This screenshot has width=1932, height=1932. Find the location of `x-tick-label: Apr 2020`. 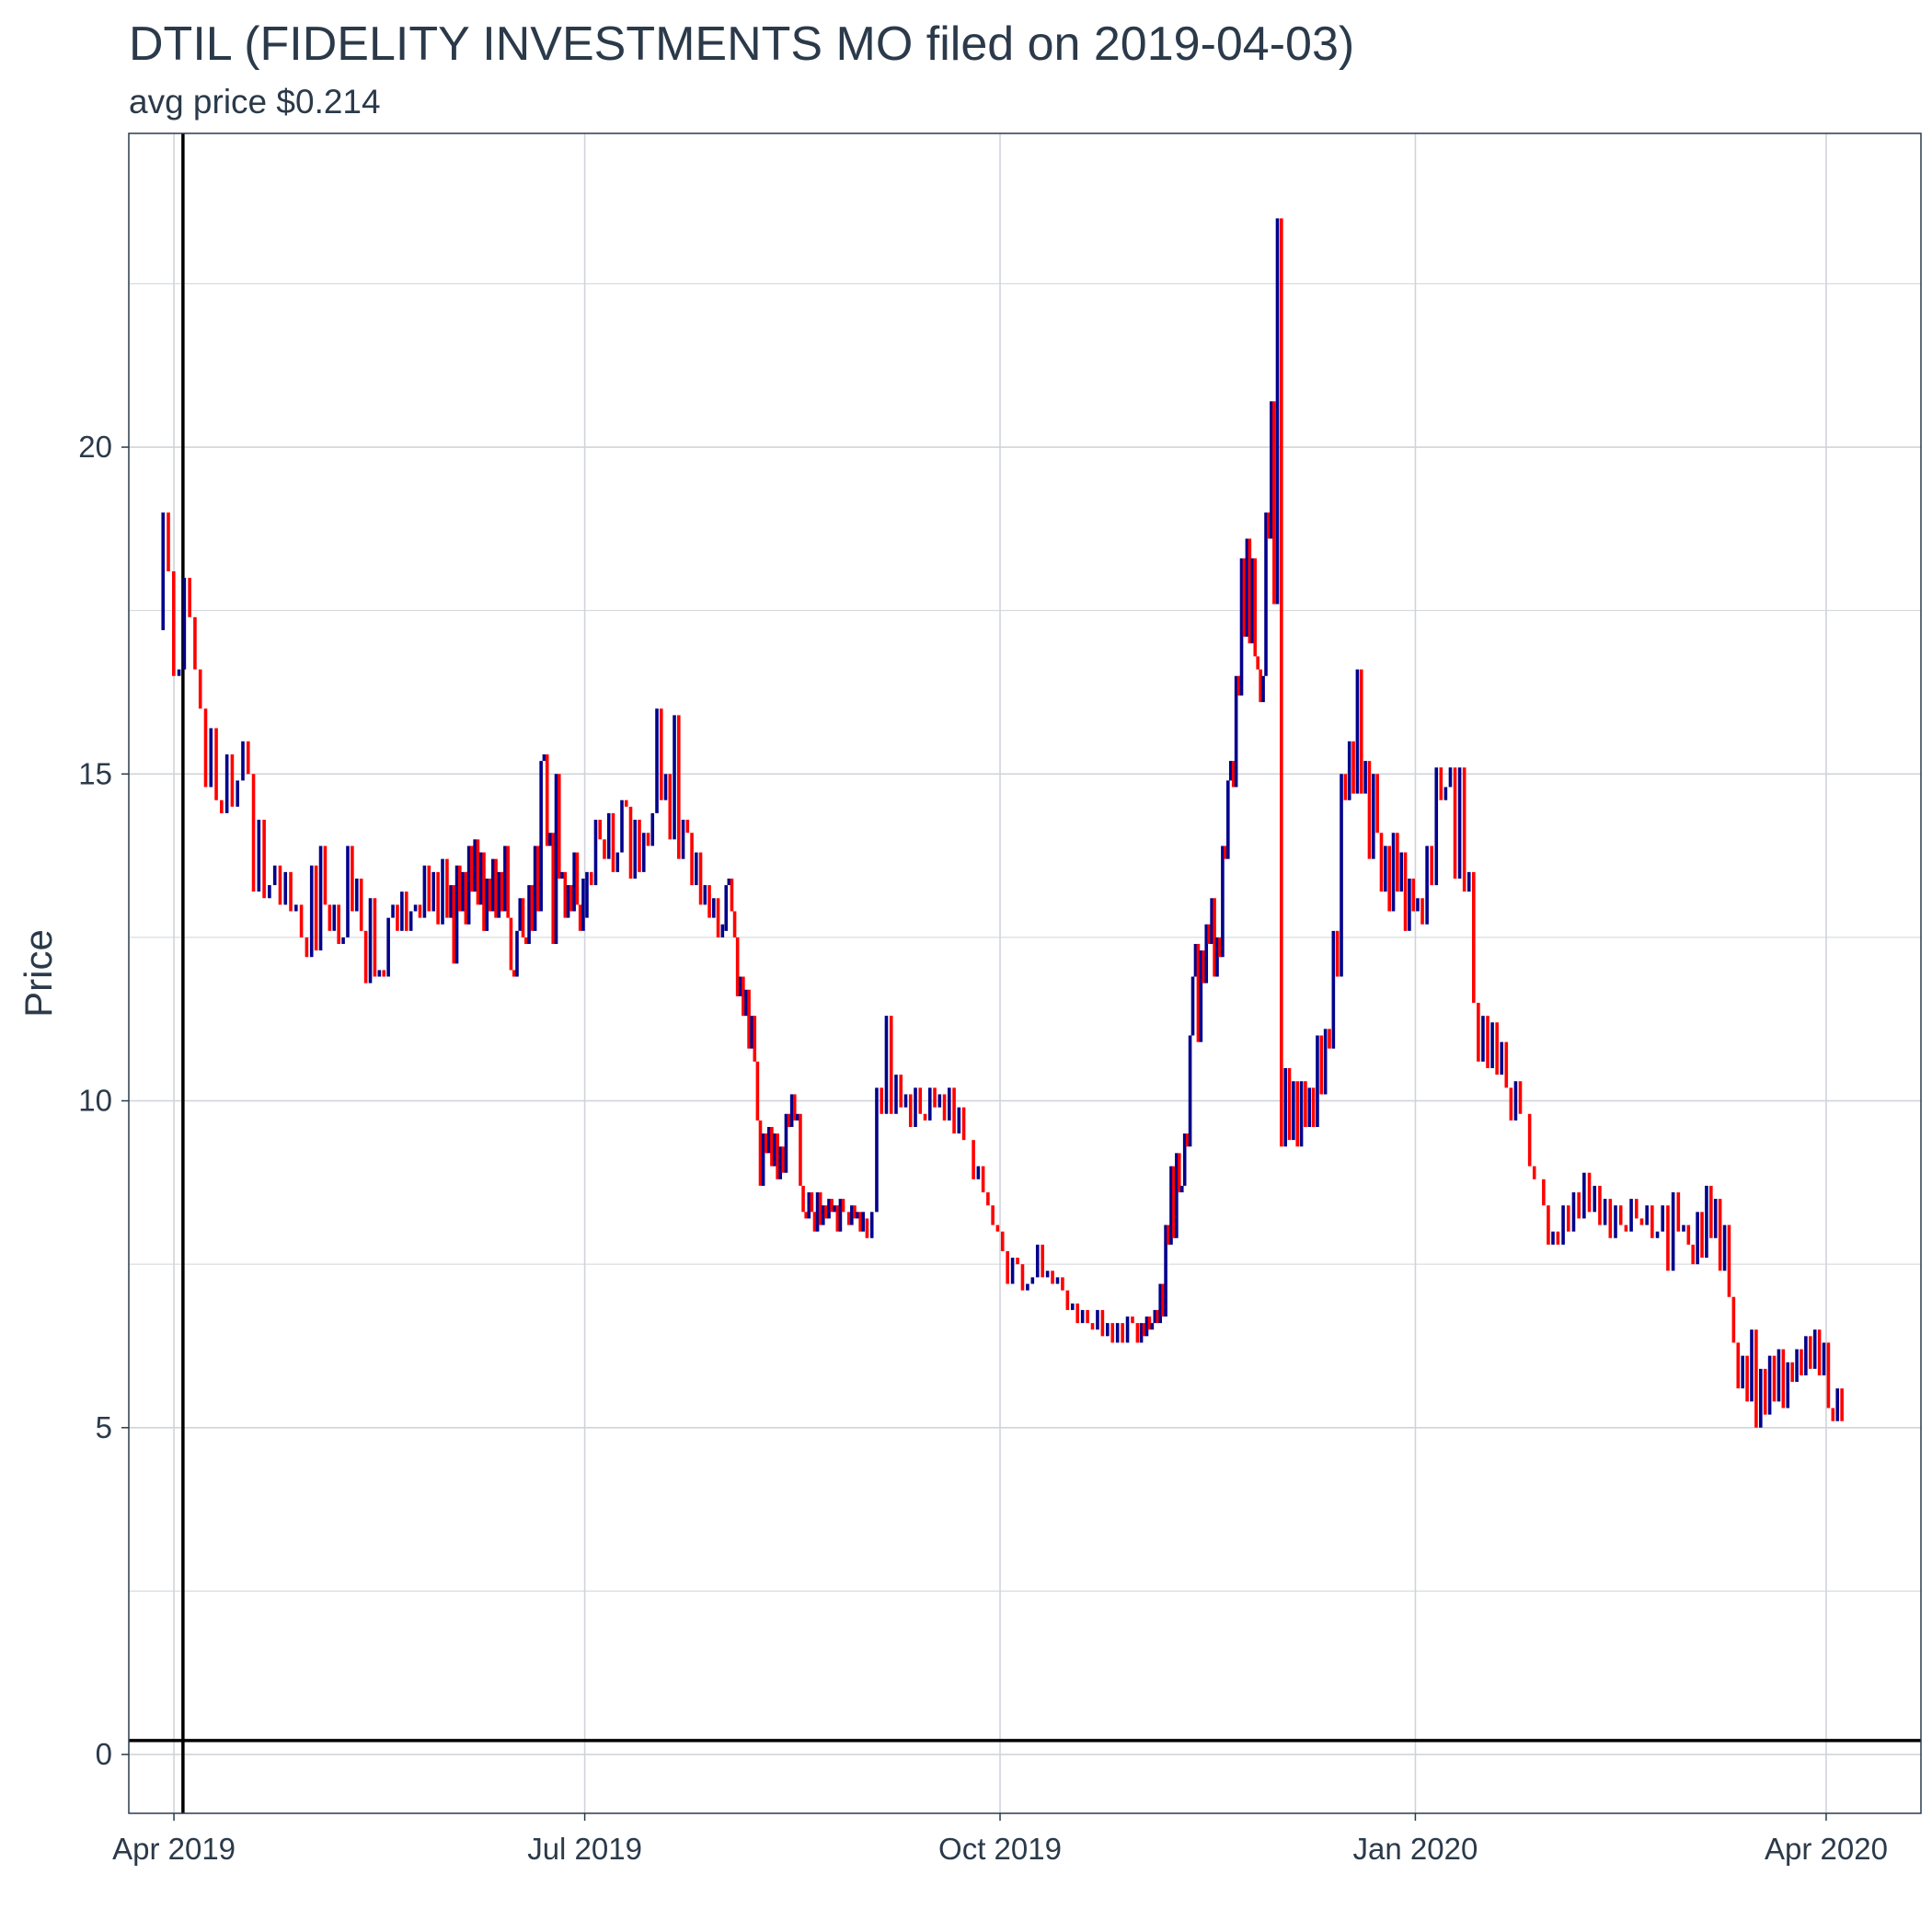

x-tick-label: Apr 2020 is located at coordinates (1826, 1849).